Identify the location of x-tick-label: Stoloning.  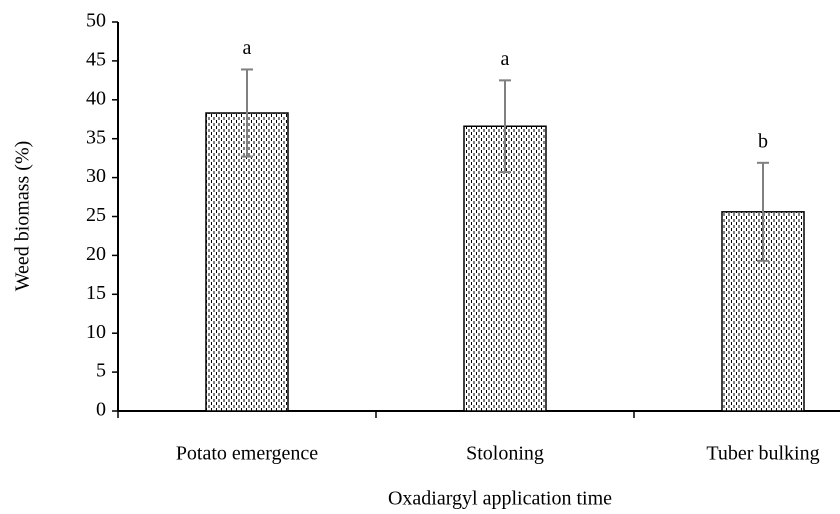
(505, 454).